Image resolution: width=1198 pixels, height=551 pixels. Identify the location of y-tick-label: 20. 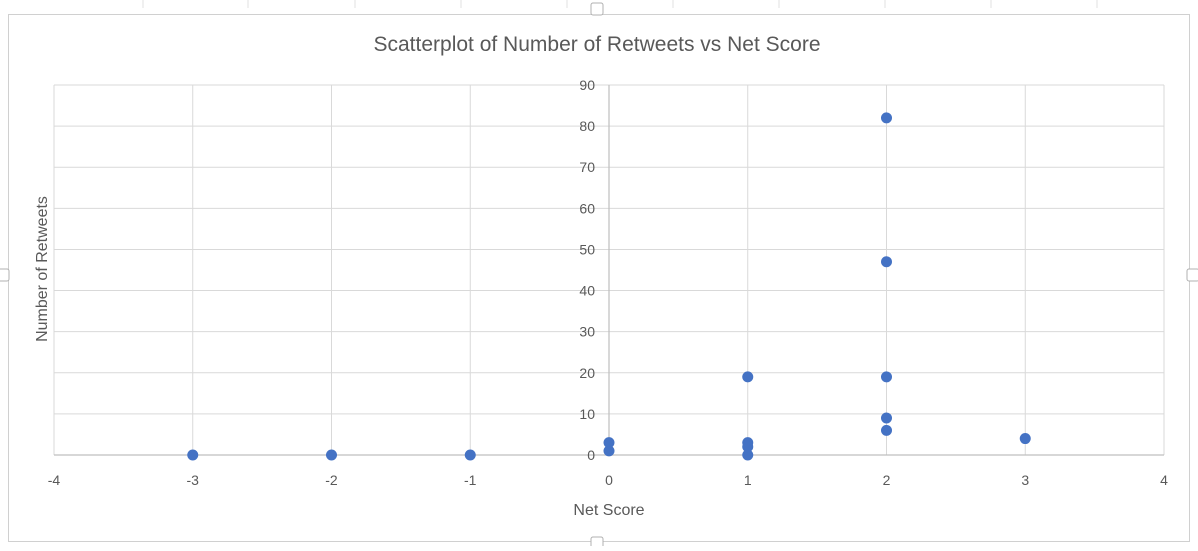
(587, 373).